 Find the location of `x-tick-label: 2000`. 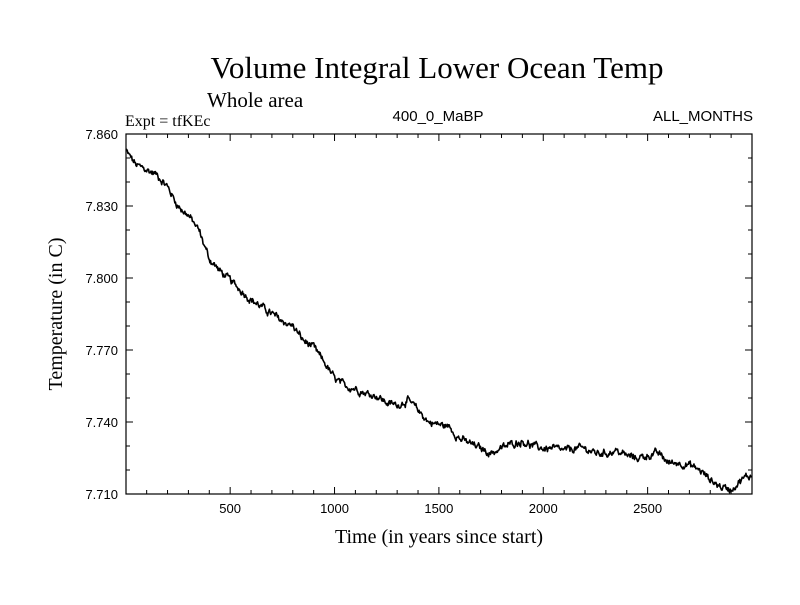

x-tick-label: 2000 is located at coordinates (543, 508).